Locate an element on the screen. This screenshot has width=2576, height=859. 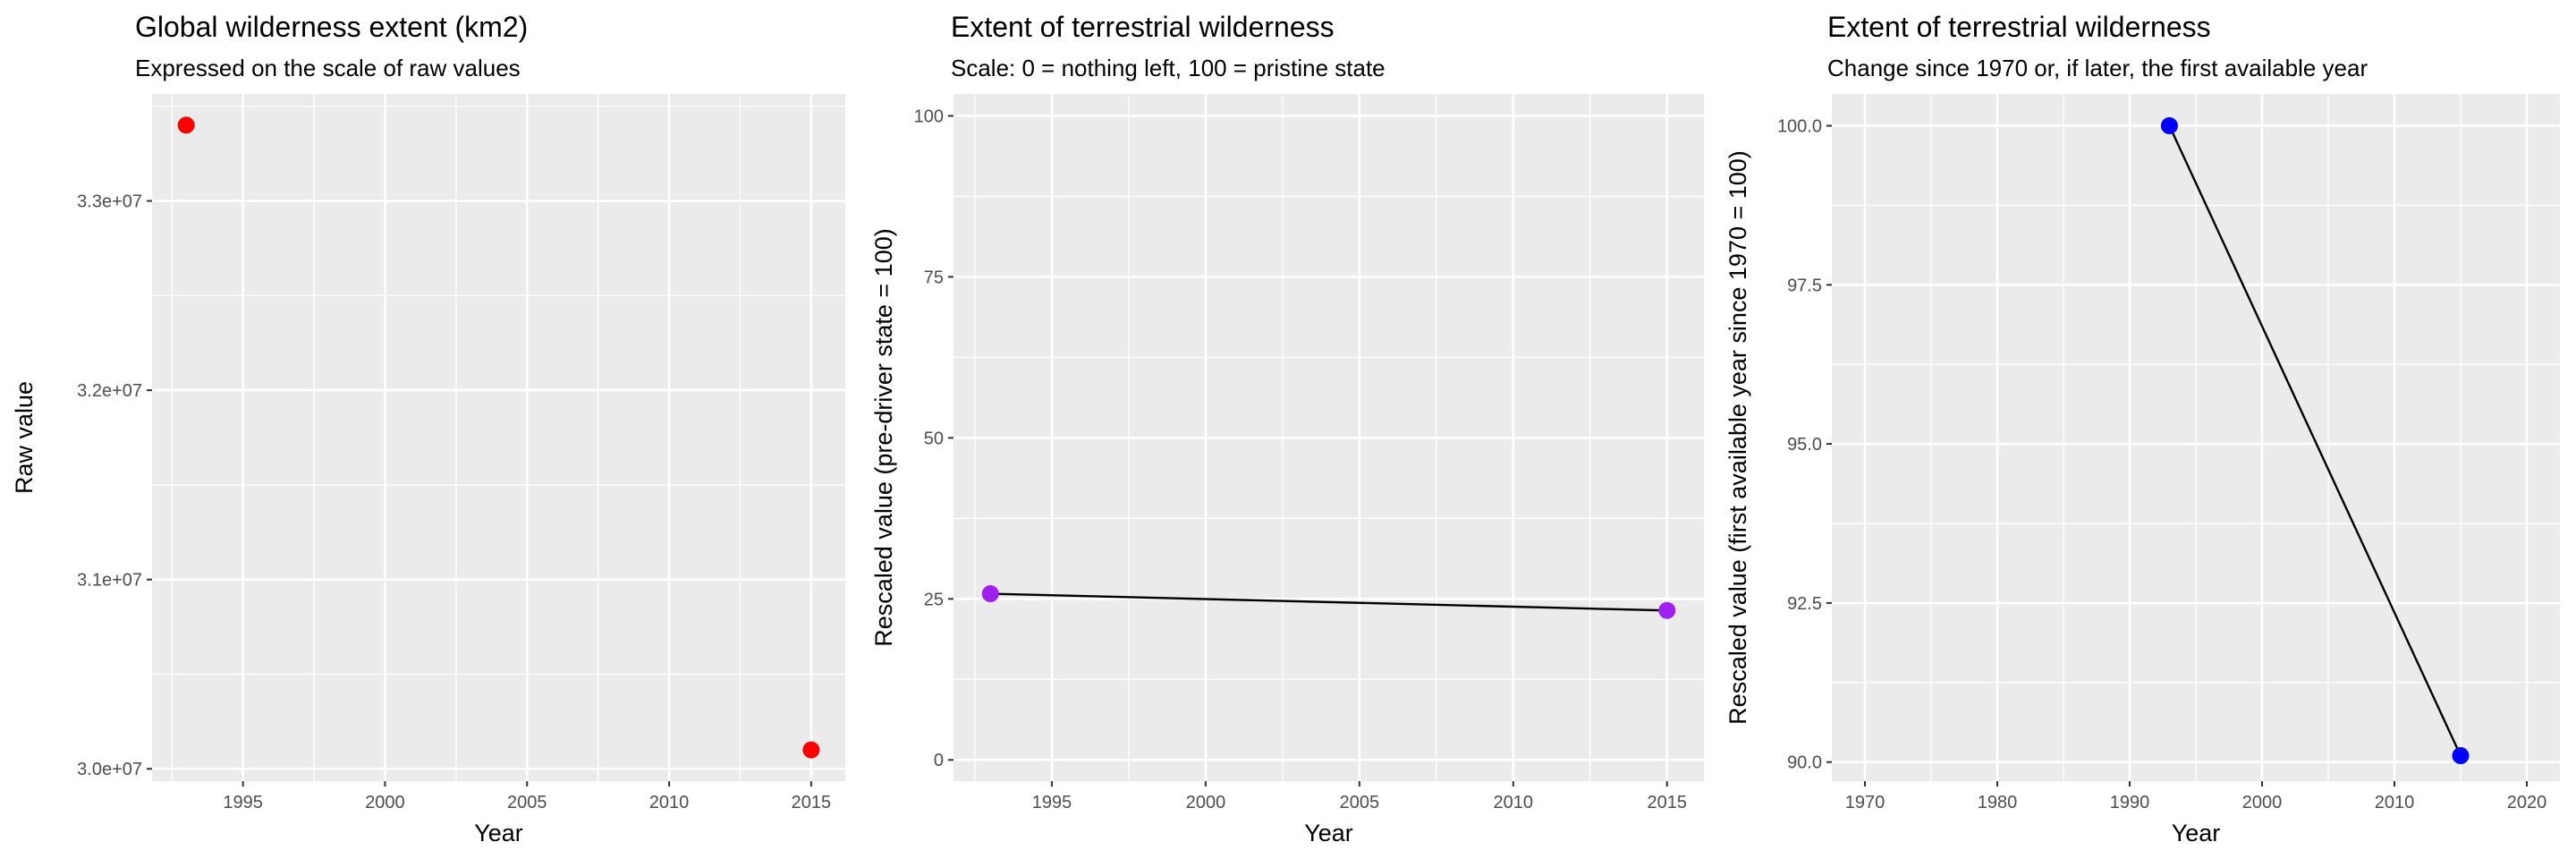
y-tick-label: 25 is located at coordinates (934, 599).